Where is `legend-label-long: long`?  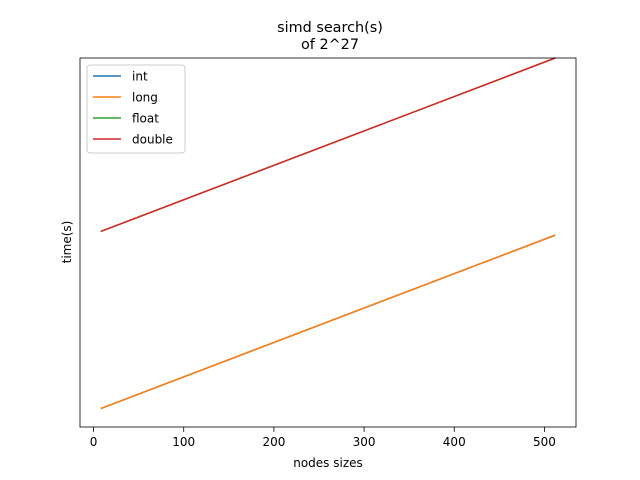 legend-label-long: long is located at coordinates (145, 98).